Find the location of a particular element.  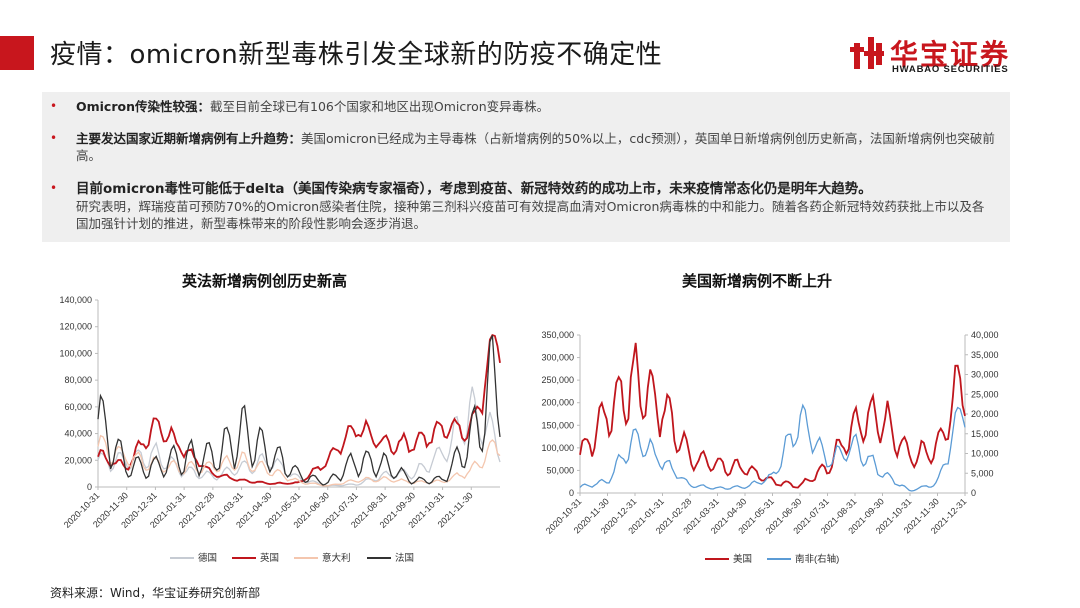

company-logo: 华宝证券 HWABAO SECURITIES is located at coordinates (950, 54).